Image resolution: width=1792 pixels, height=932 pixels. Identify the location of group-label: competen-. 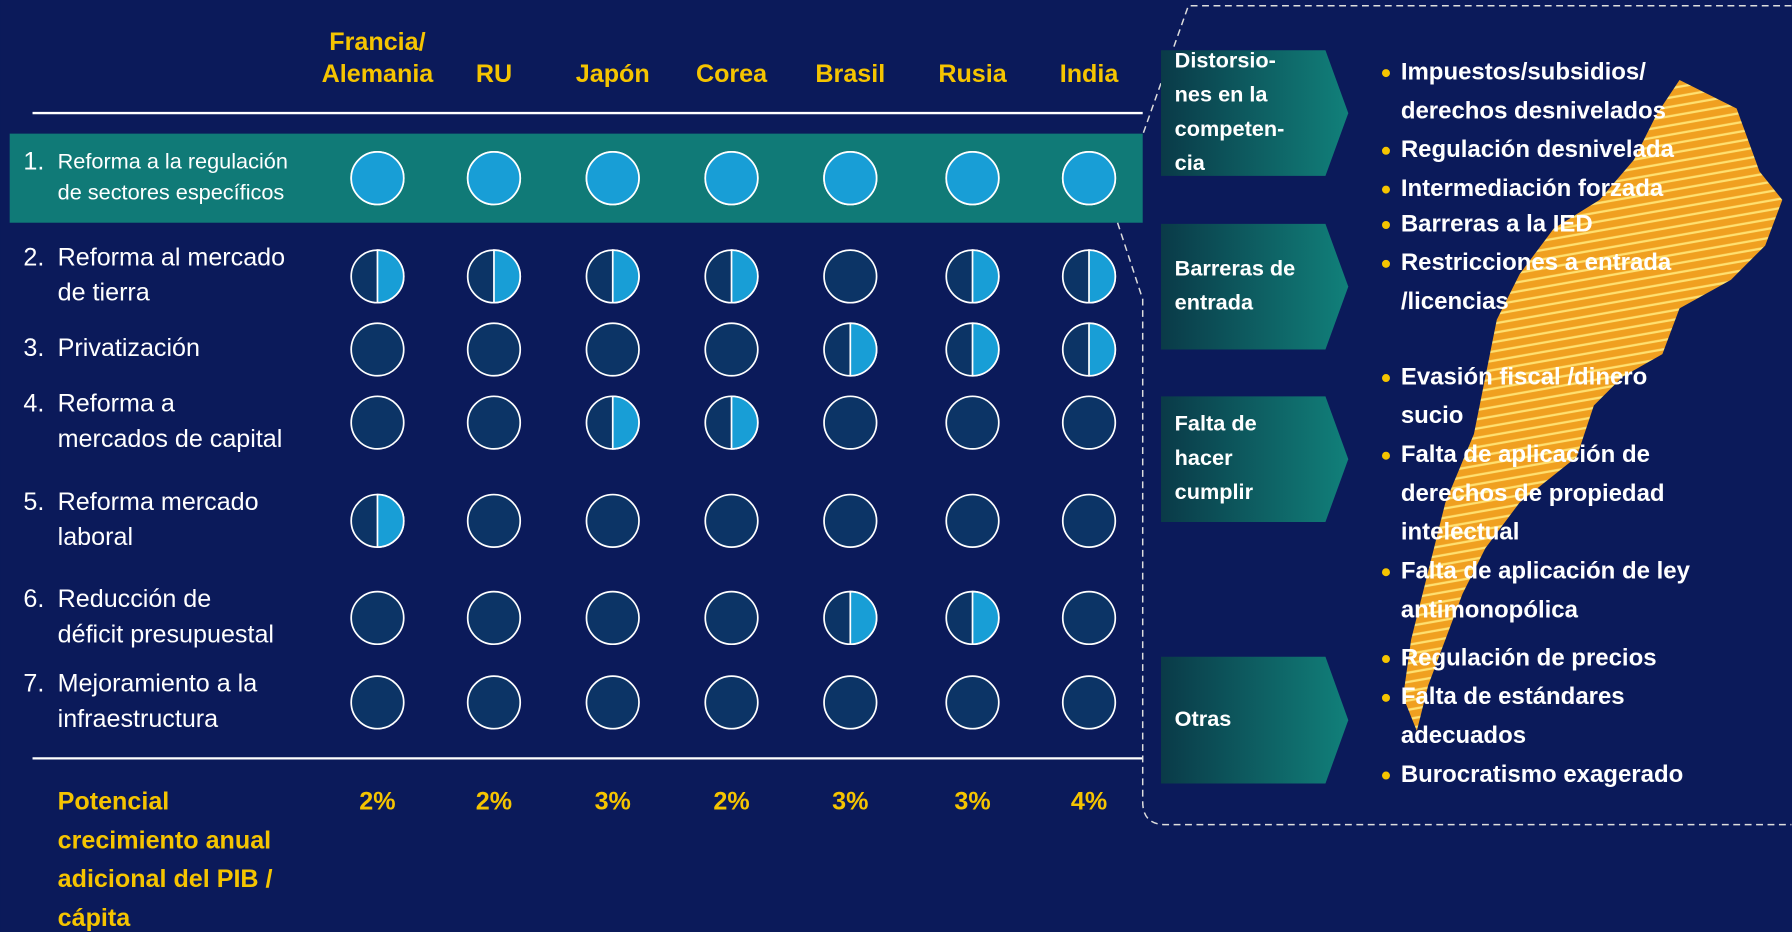
(1230, 128).